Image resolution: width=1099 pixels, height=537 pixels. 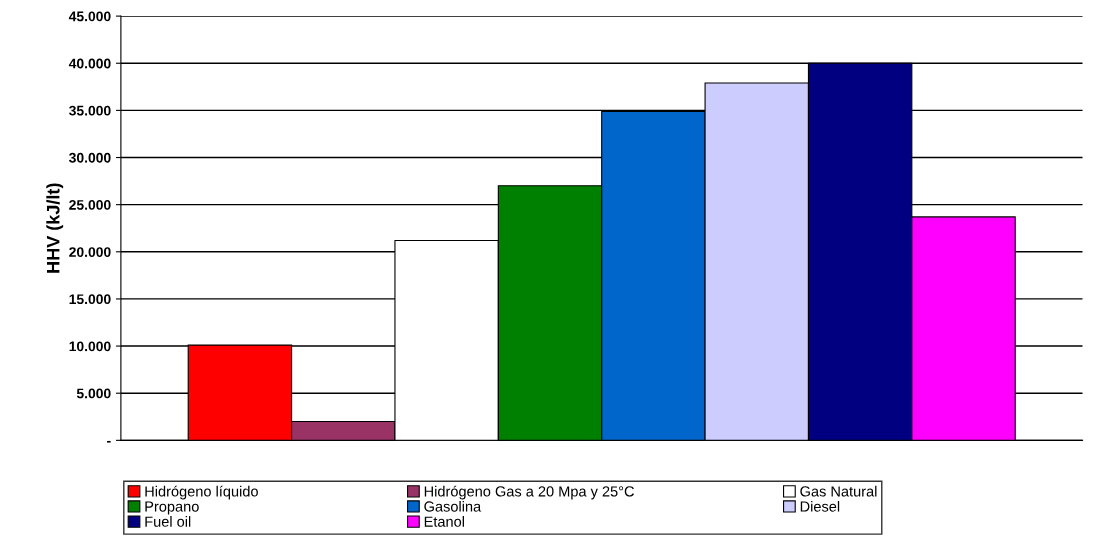 I want to click on y-tick-label: -, so click(x=109, y=441).